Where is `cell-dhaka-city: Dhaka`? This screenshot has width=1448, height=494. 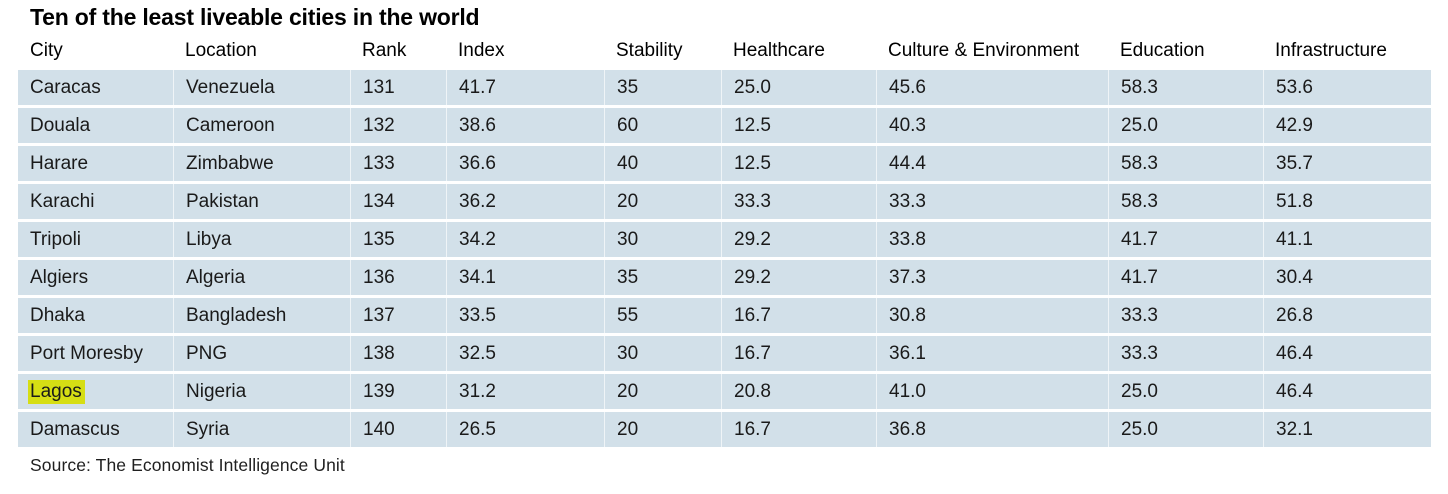 cell-dhaka-city: Dhaka is located at coordinates (95, 315).